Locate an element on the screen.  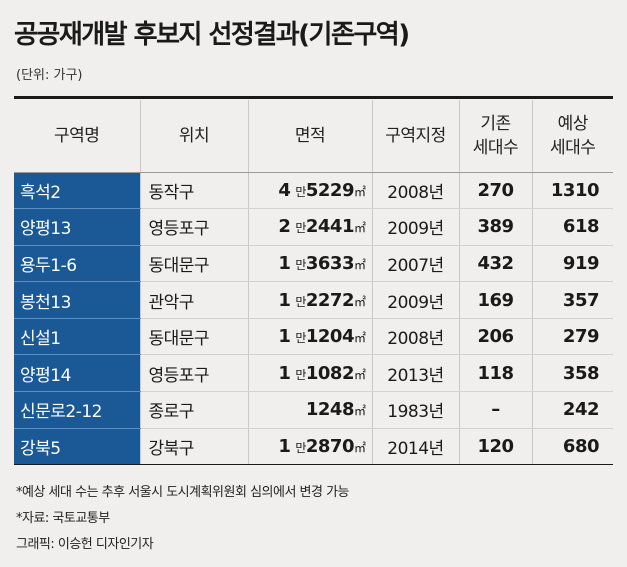
district-location: 관악구 is located at coordinates (193, 300).